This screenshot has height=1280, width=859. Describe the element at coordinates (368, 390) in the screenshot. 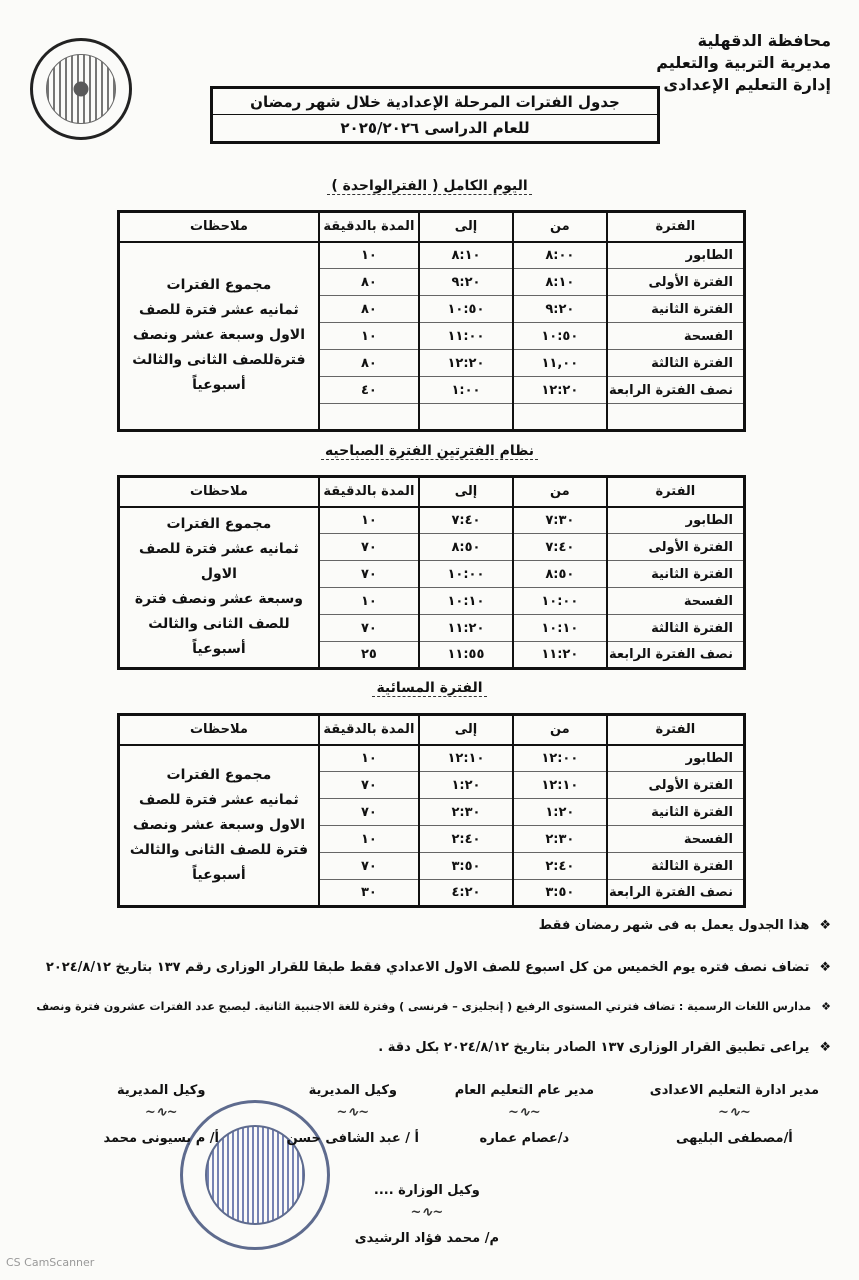

I see `cell: ٤٠` at that location.